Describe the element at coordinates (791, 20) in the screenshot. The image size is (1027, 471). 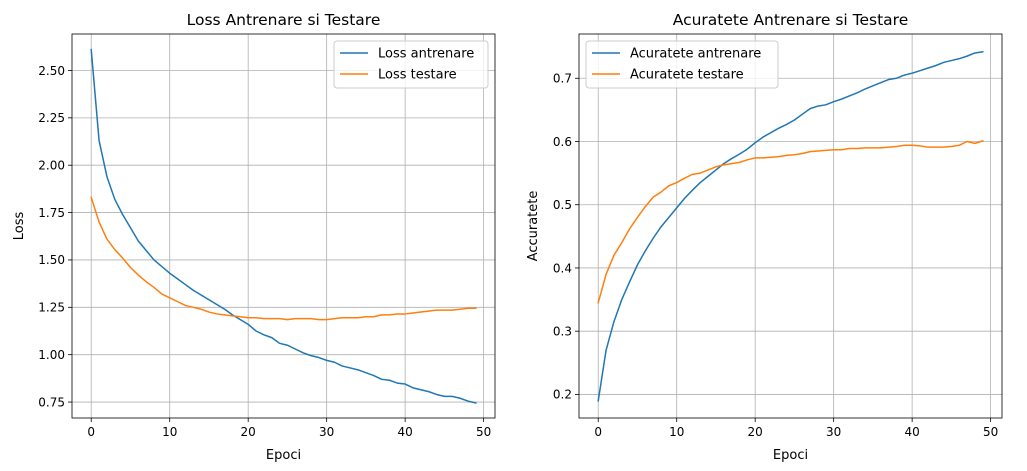
I see `accuracy-chart-title: Acuratete Antrenare si Testare` at that location.